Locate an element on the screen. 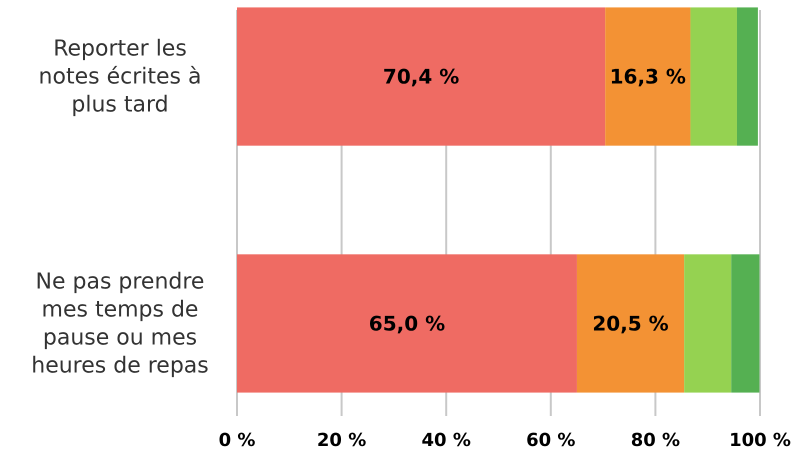 This screenshot has height=449, width=802. x-tick-label: 40 % is located at coordinates (446, 439).